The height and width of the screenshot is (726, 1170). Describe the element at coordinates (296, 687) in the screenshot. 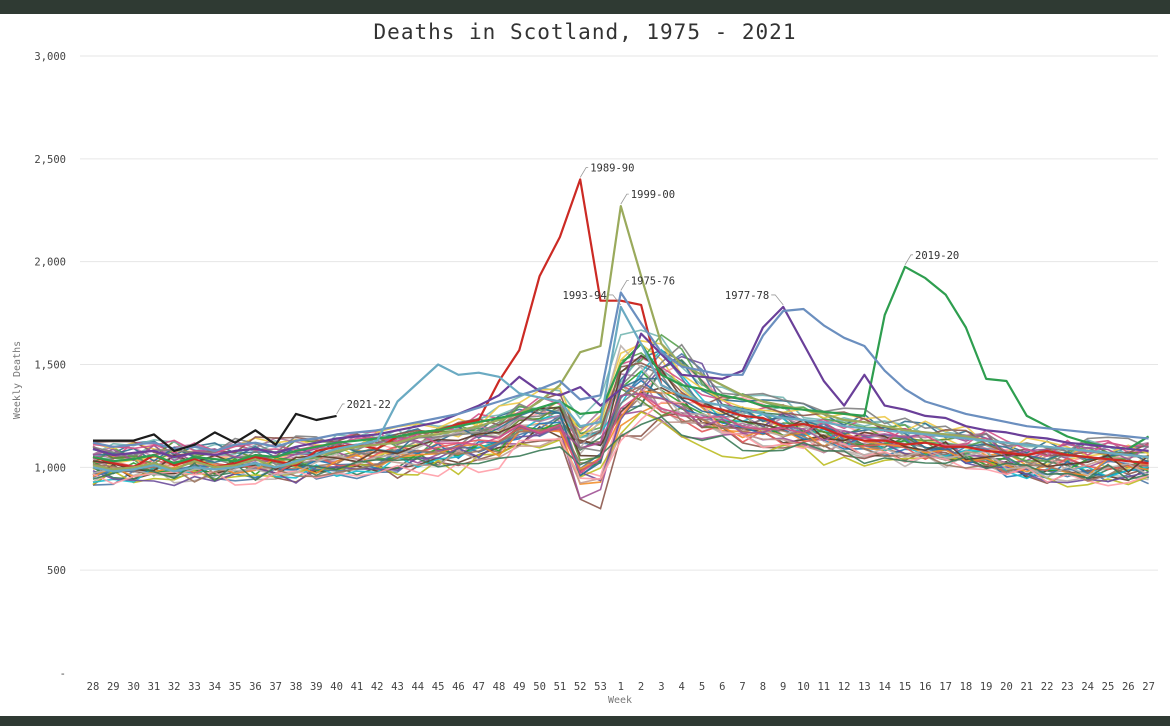

I see `x-tick-label: 38` at that location.